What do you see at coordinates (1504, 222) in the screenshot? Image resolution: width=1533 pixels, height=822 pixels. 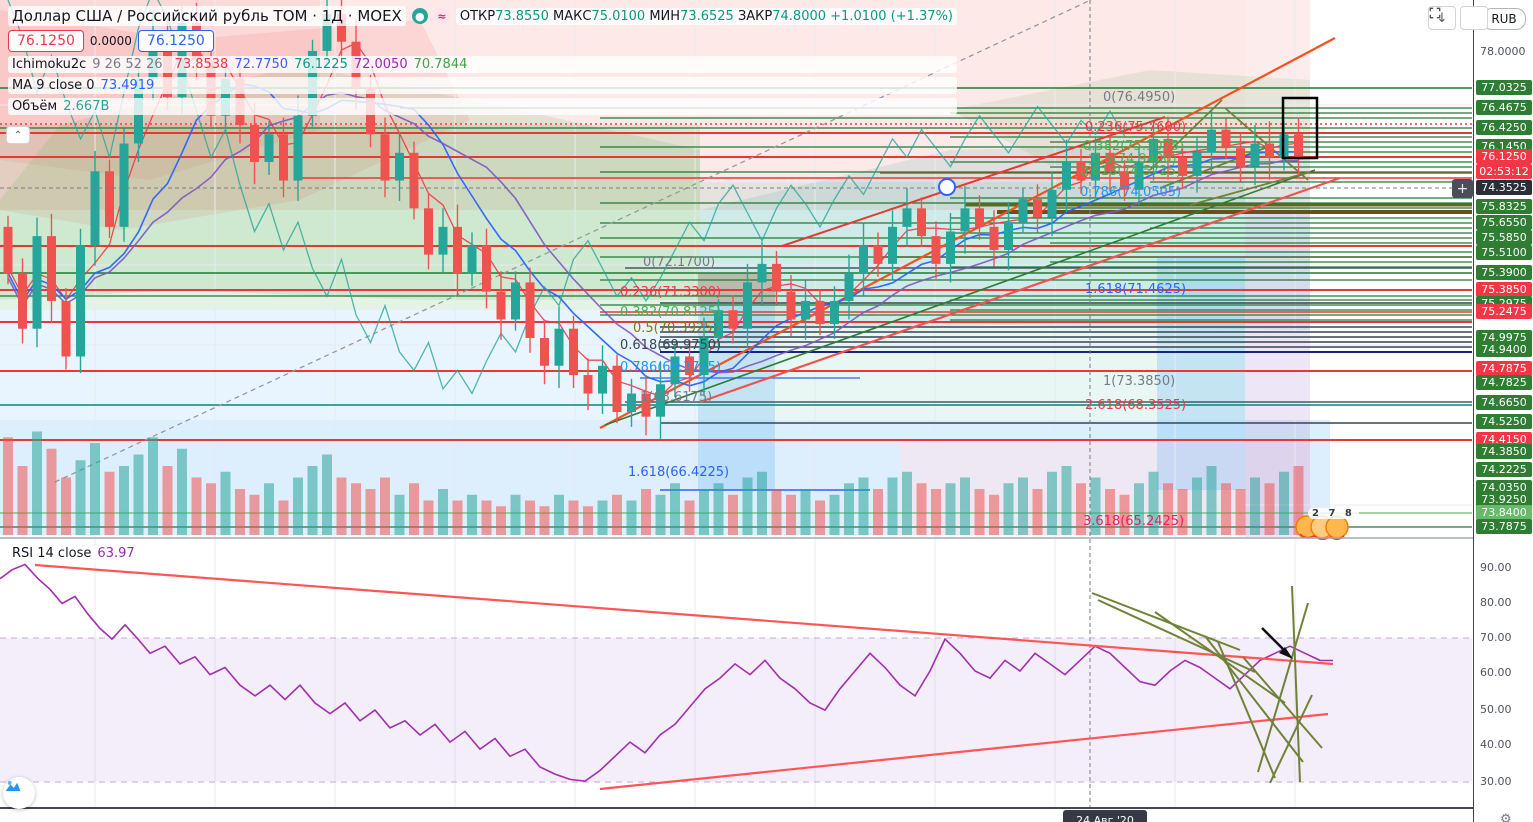 I see `level-price-badge: 75.6550` at bounding box center [1504, 222].